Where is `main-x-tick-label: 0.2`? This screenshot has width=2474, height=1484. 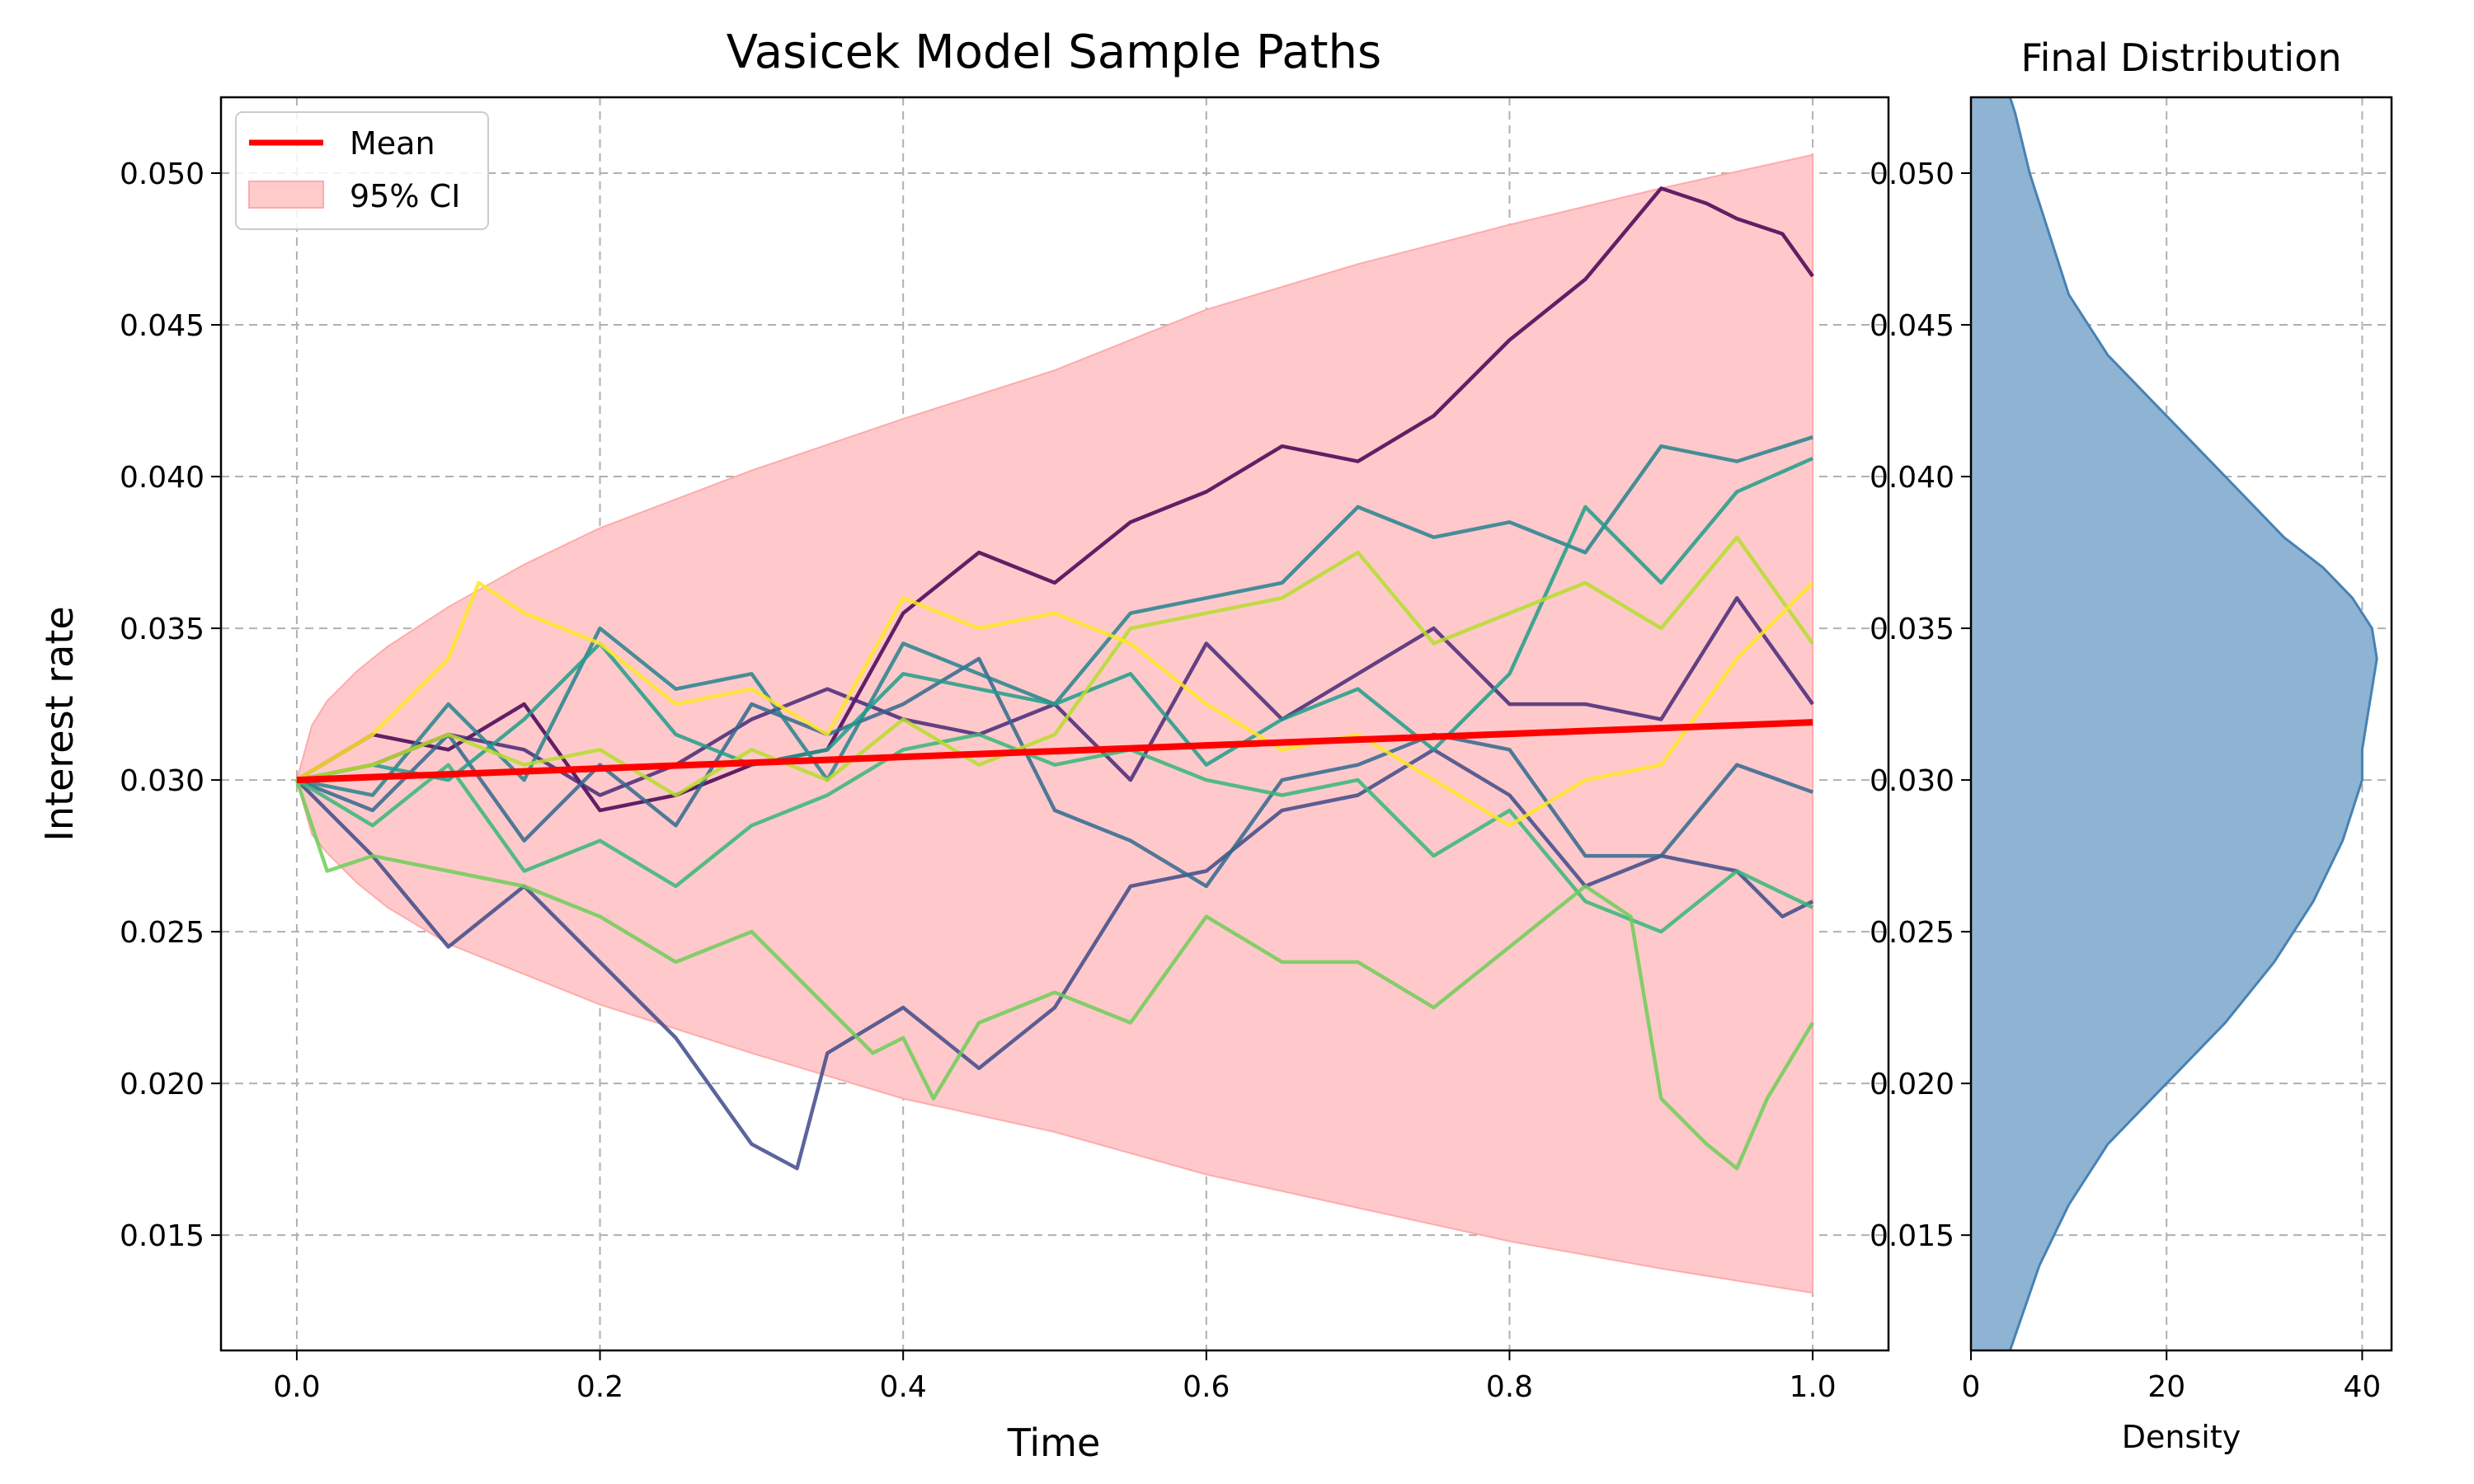
main-x-tick-label: 0.2 is located at coordinates (599, 1387).